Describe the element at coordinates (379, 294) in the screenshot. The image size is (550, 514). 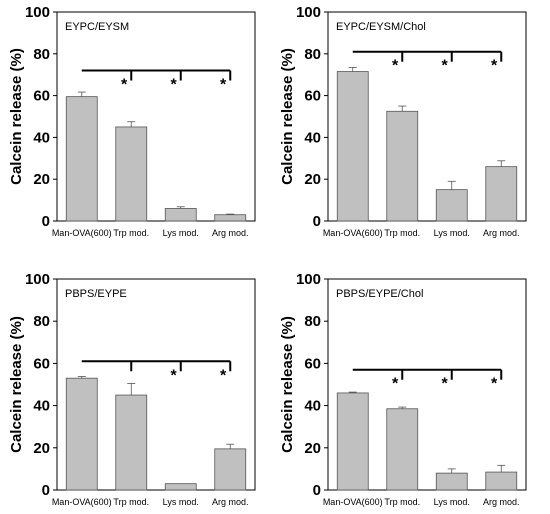
I see `panel-title: PBPS/EYPE/Chol` at that location.